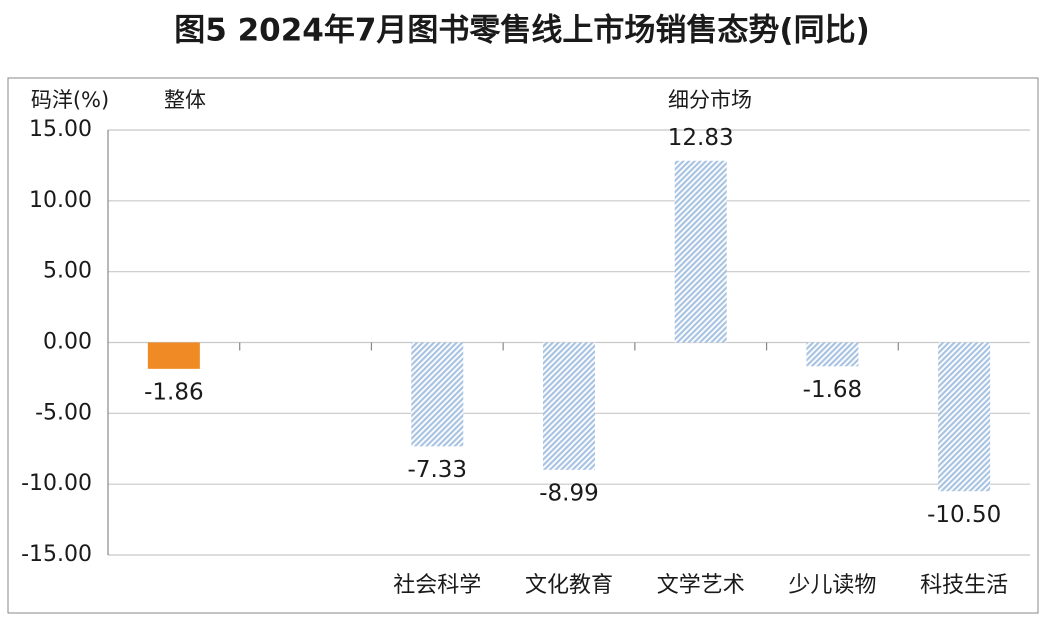 The height and width of the screenshot is (620, 1045). What do you see at coordinates (56, 483) in the screenshot?
I see `y-tick-label: -10.00` at bounding box center [56, 483].